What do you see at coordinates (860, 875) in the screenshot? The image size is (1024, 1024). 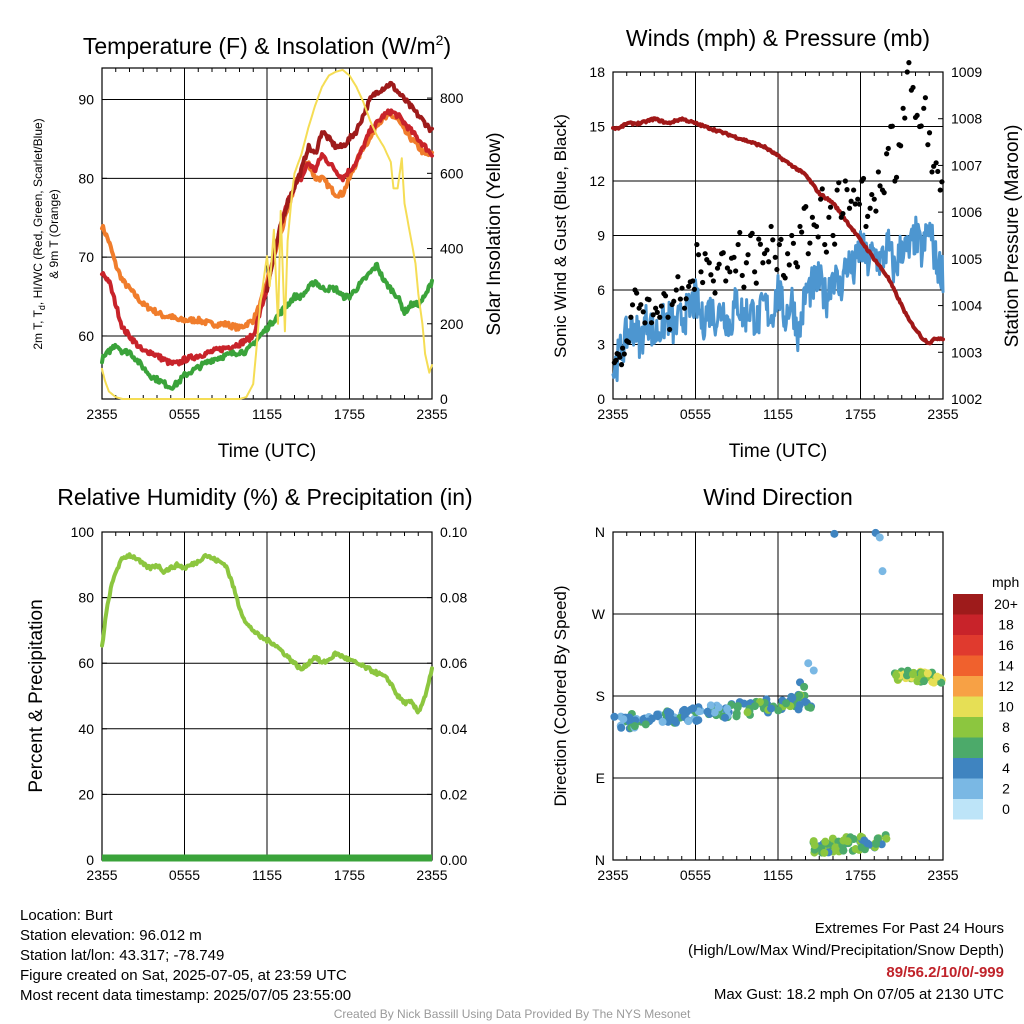 I see `x-tick-label: 1755` at bounding box center [860, 875].